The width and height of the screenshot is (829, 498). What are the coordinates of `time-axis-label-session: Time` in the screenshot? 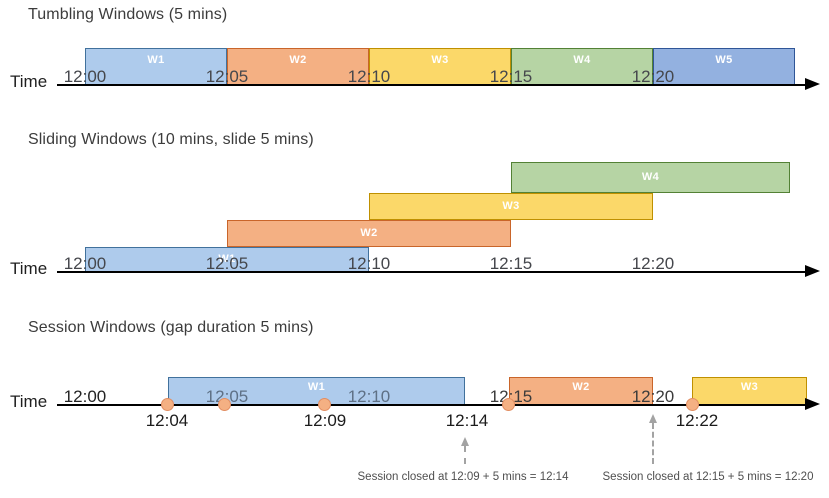 It's located at (29, 401).